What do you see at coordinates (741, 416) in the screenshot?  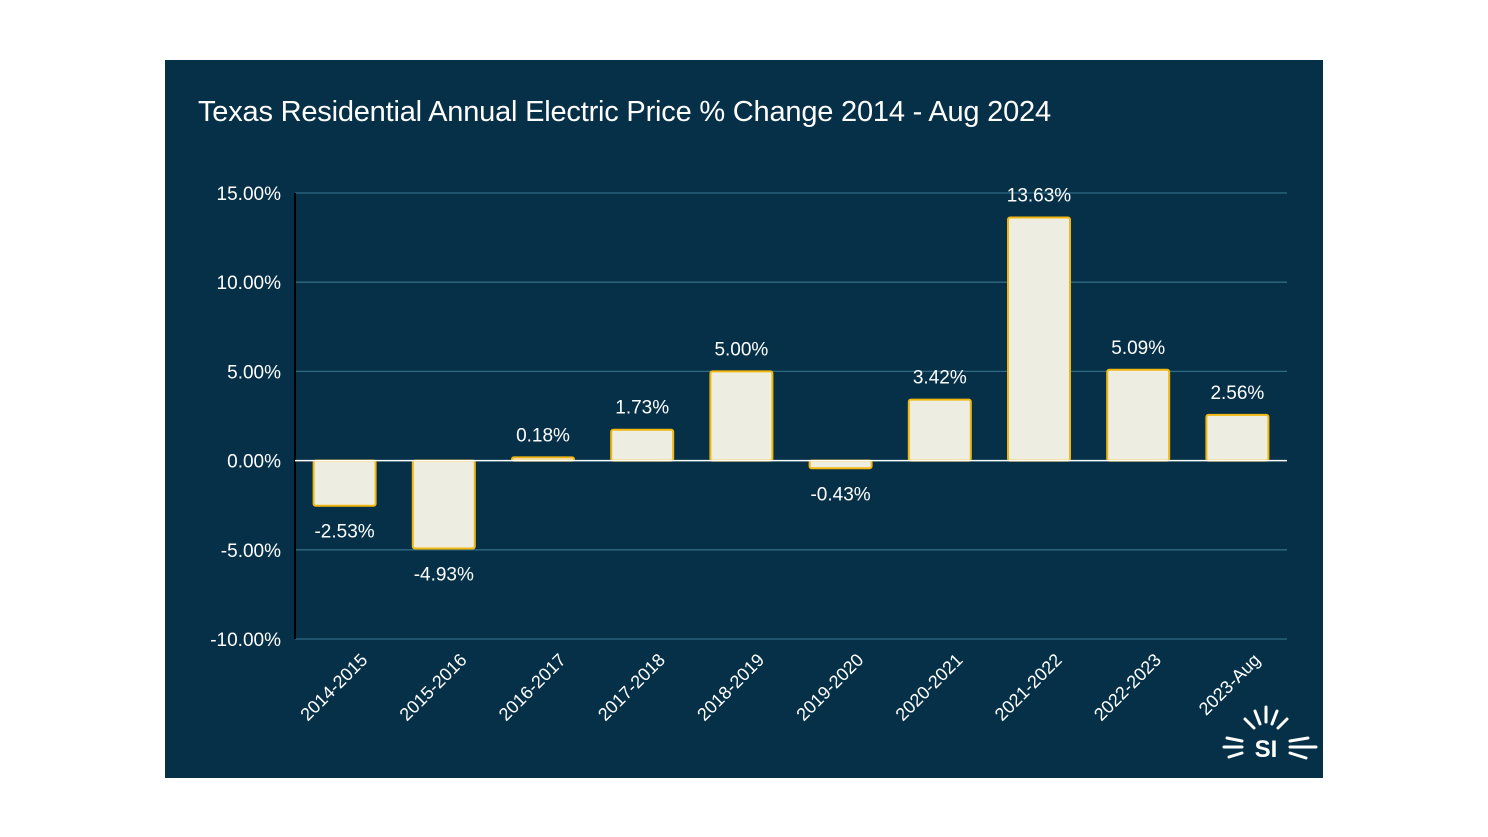 I see `bar-2018-2019` at bounding box center [741, 416].